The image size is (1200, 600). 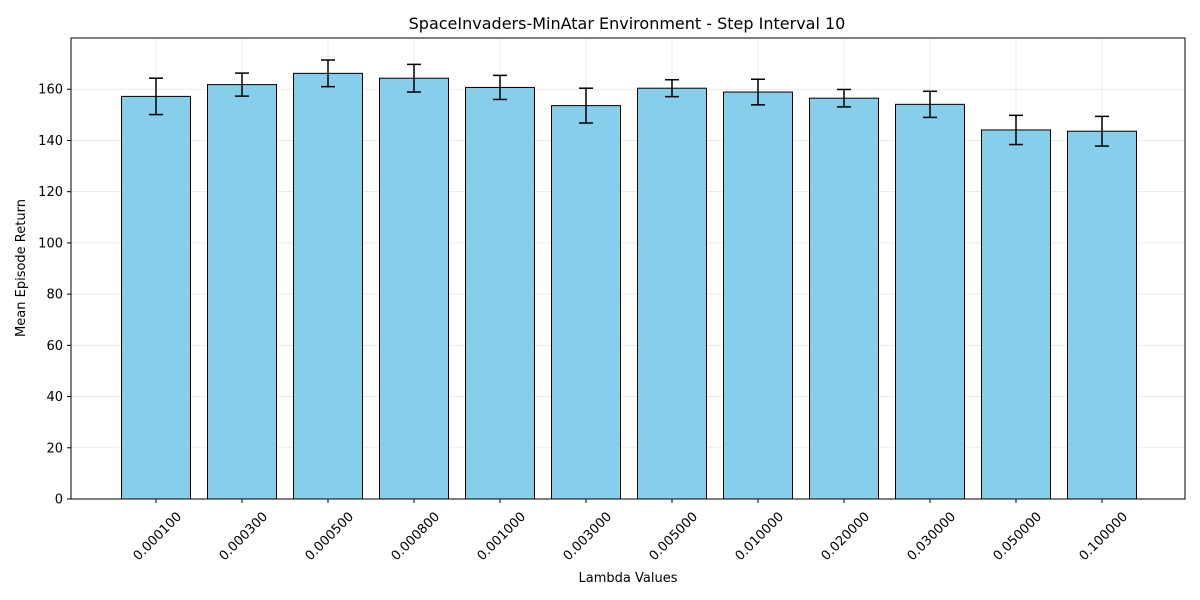 I want to click on x-tick-label: 0.010000, so click(x=760, y=536).